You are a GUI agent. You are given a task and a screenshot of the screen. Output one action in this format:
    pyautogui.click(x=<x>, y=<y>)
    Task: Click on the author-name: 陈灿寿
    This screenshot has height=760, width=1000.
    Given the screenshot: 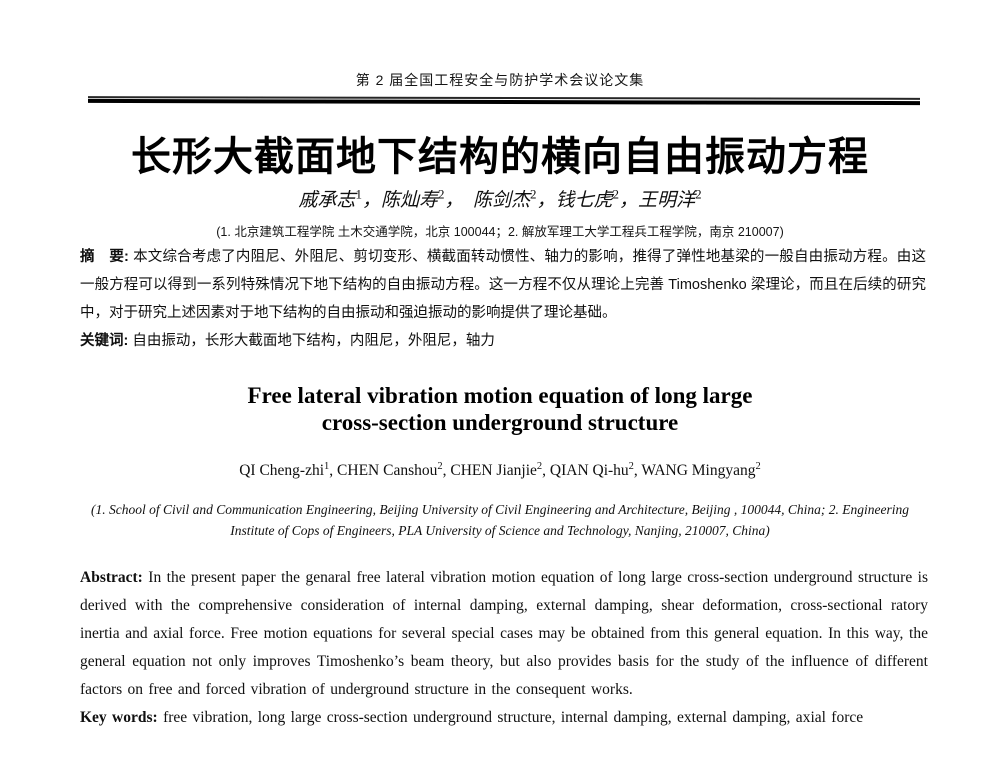 What is the action you would take?
    pyautogui.click(x=409, y=200)
    